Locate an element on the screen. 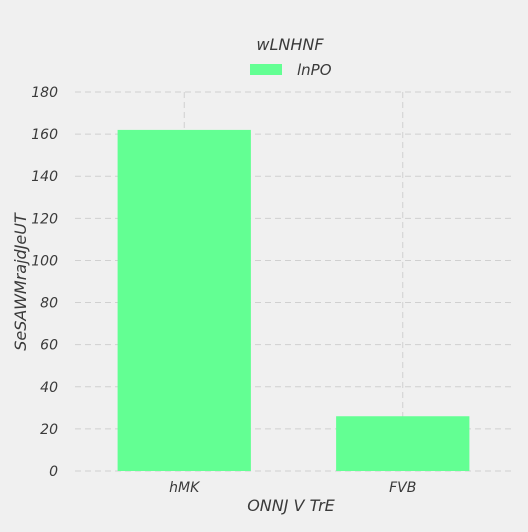 The image size is (528, 532). bar-fvb is located at coordinates (403, 443).